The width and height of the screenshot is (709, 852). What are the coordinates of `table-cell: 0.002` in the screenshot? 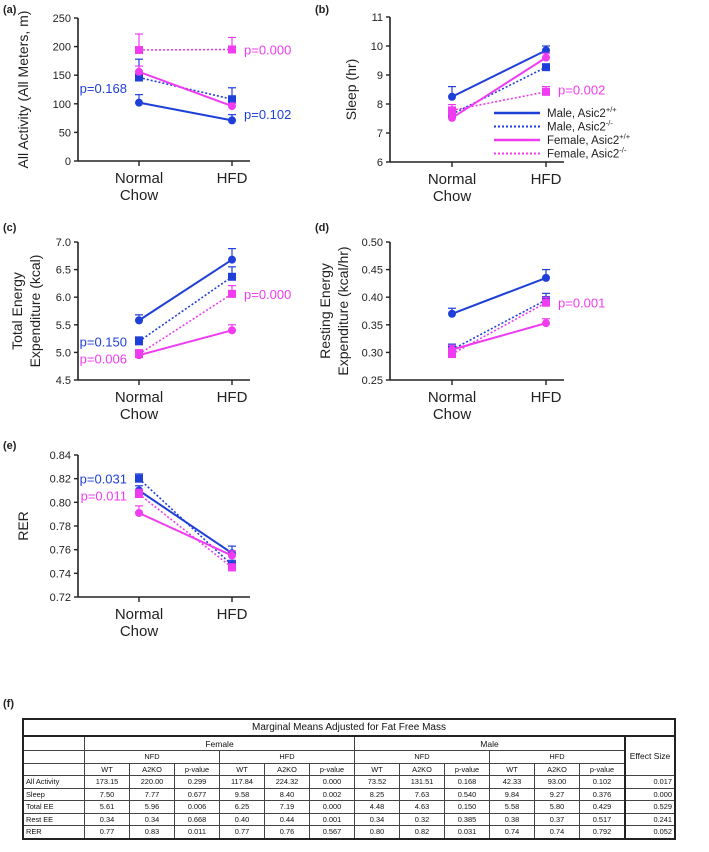 It's located at (332, 794).